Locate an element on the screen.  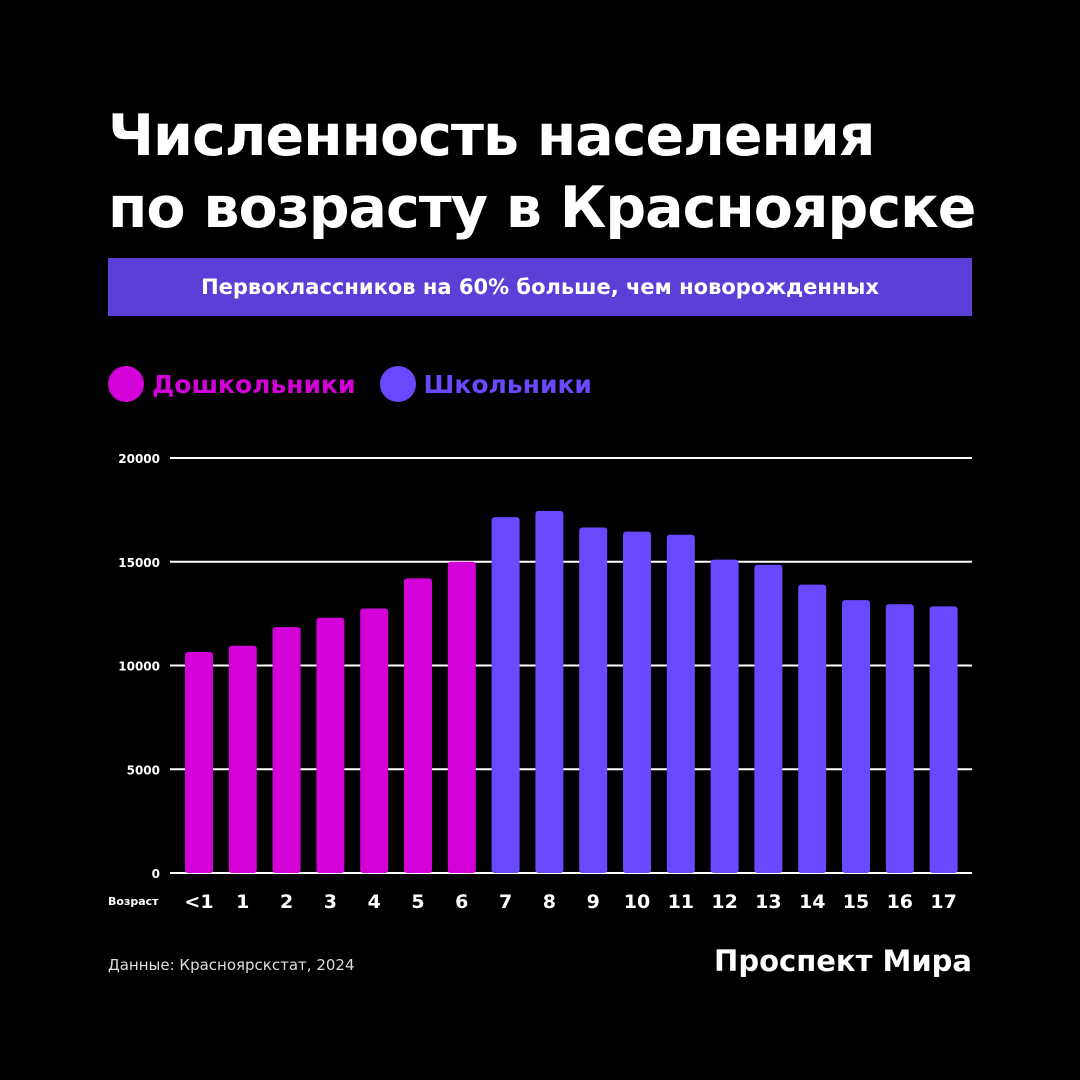
x-tick-label: 1 is located at coordinates (242, 902).